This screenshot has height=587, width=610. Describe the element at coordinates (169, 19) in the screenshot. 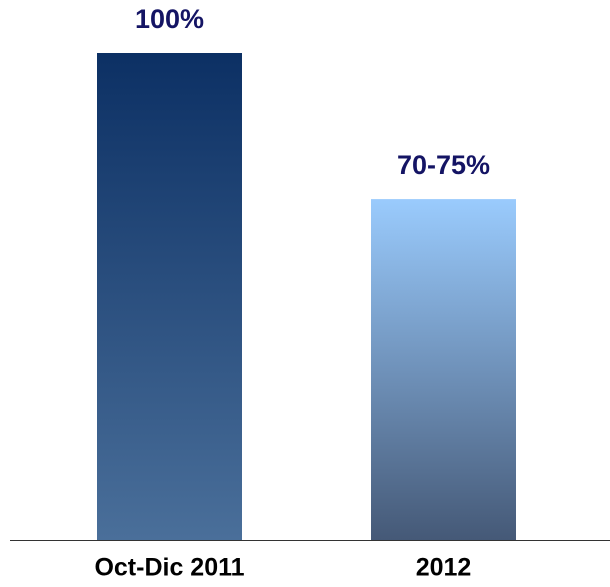

I see `value-label: 100%` at that location.